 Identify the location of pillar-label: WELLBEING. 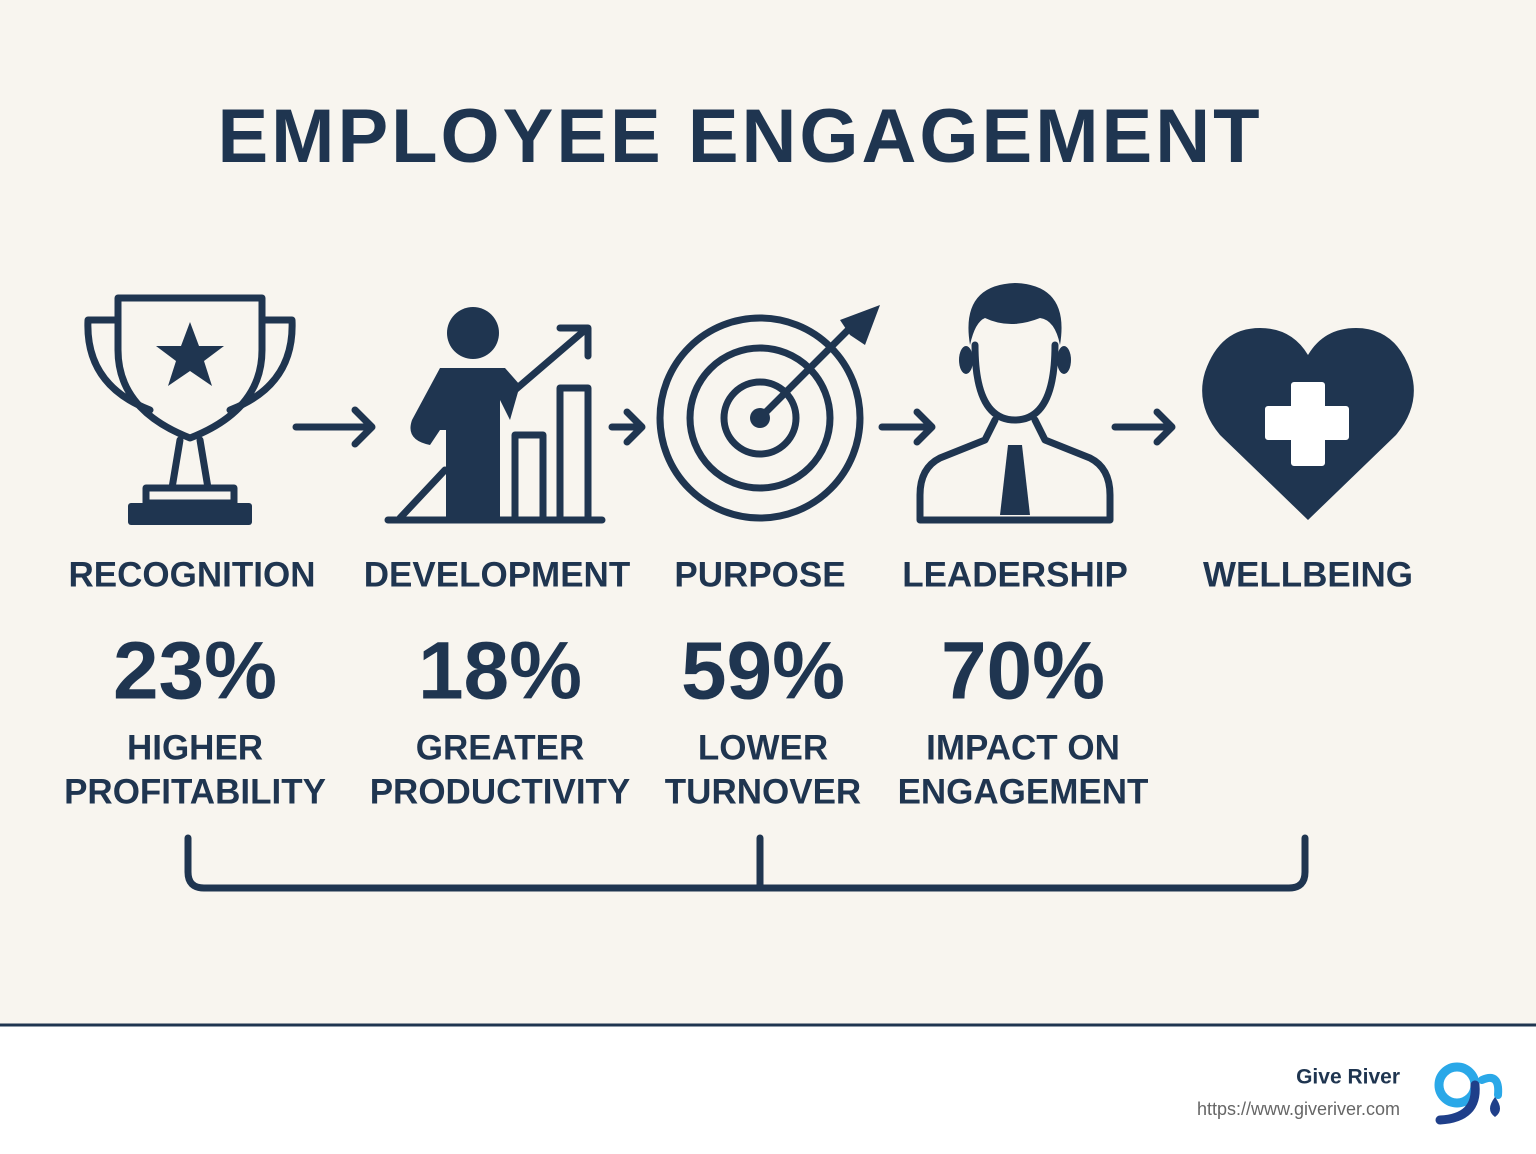
(1308, 574).